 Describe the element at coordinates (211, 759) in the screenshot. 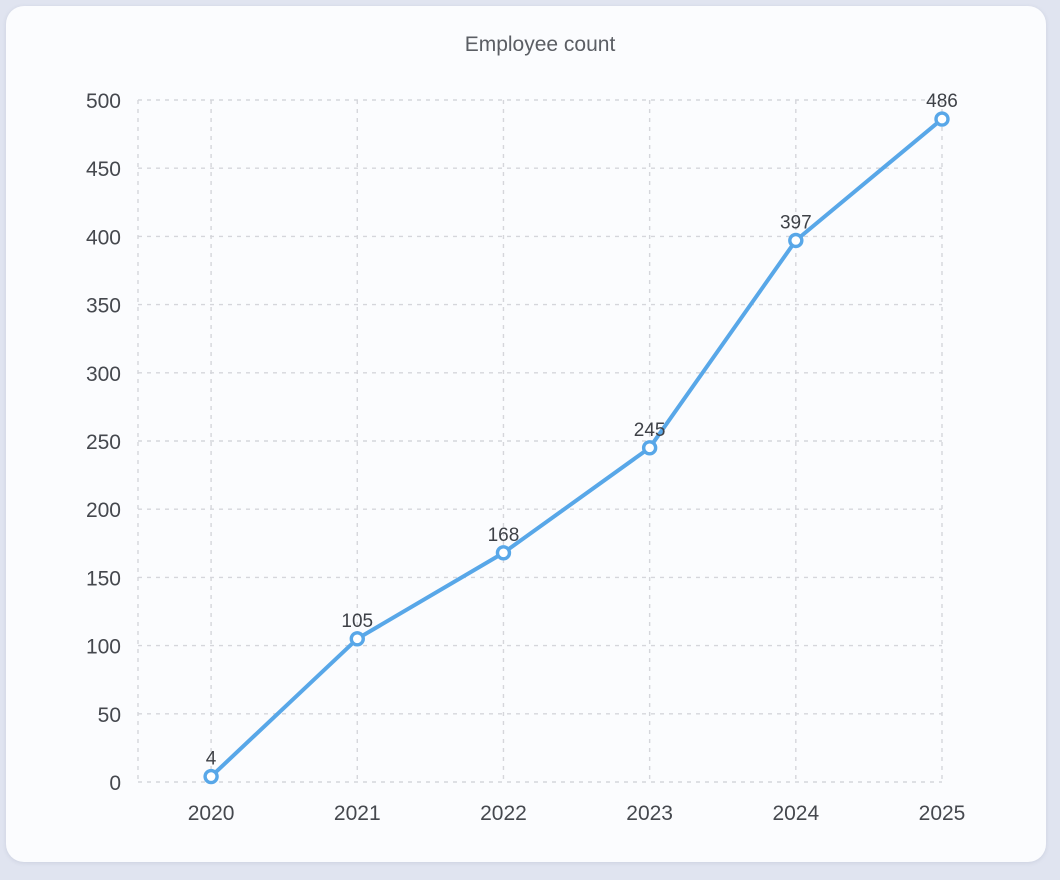

I see `data-point-label: 4` at that location.